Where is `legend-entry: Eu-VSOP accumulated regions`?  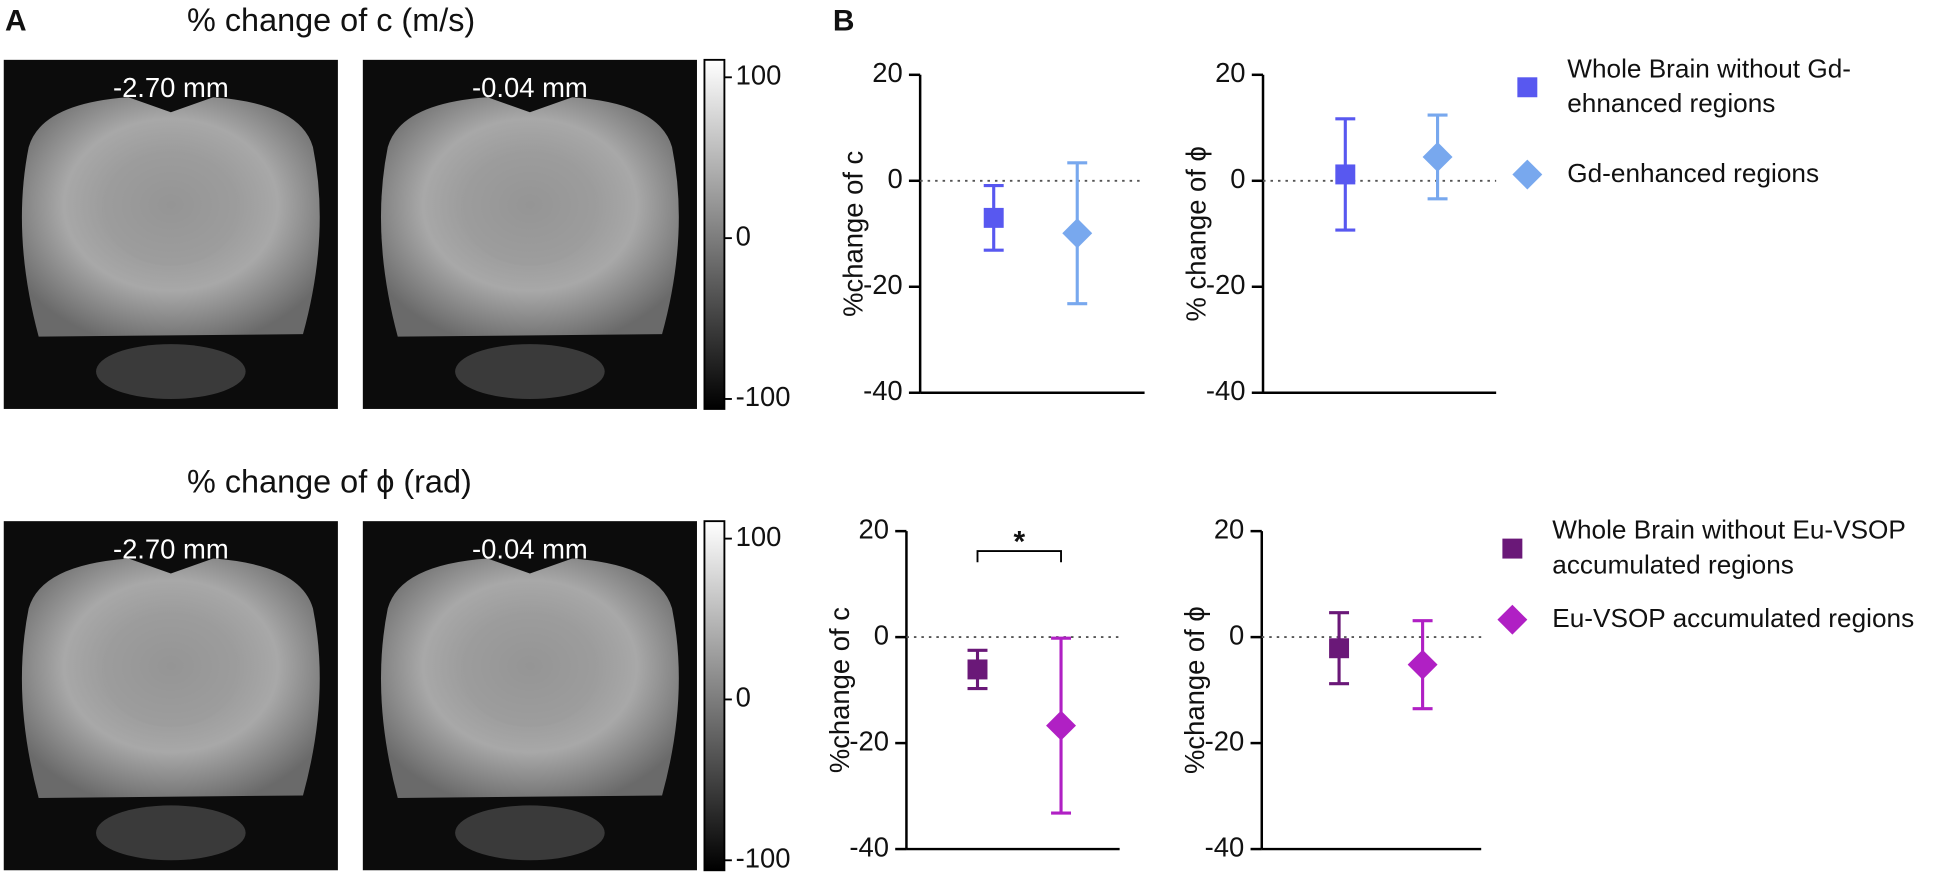 legend-entry: Eu-VSOP accumulated regions is located at coordinates (1733, 619).